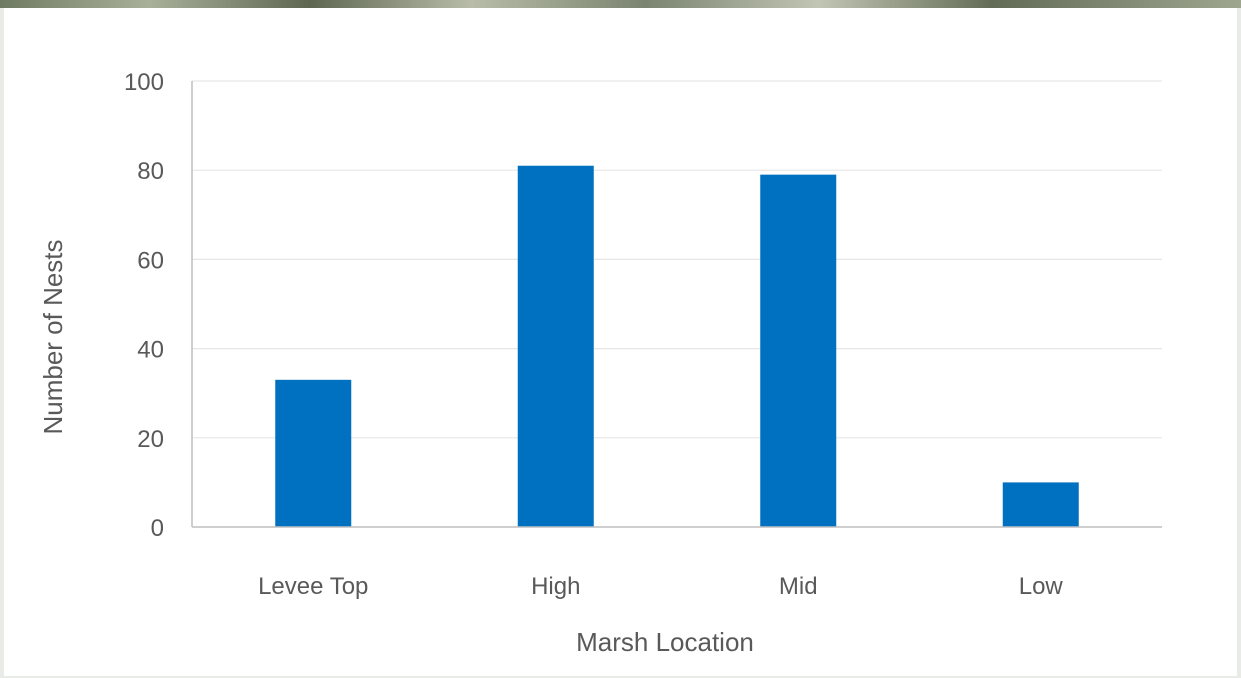  I want to click on bar-mid, so click(798, 350).